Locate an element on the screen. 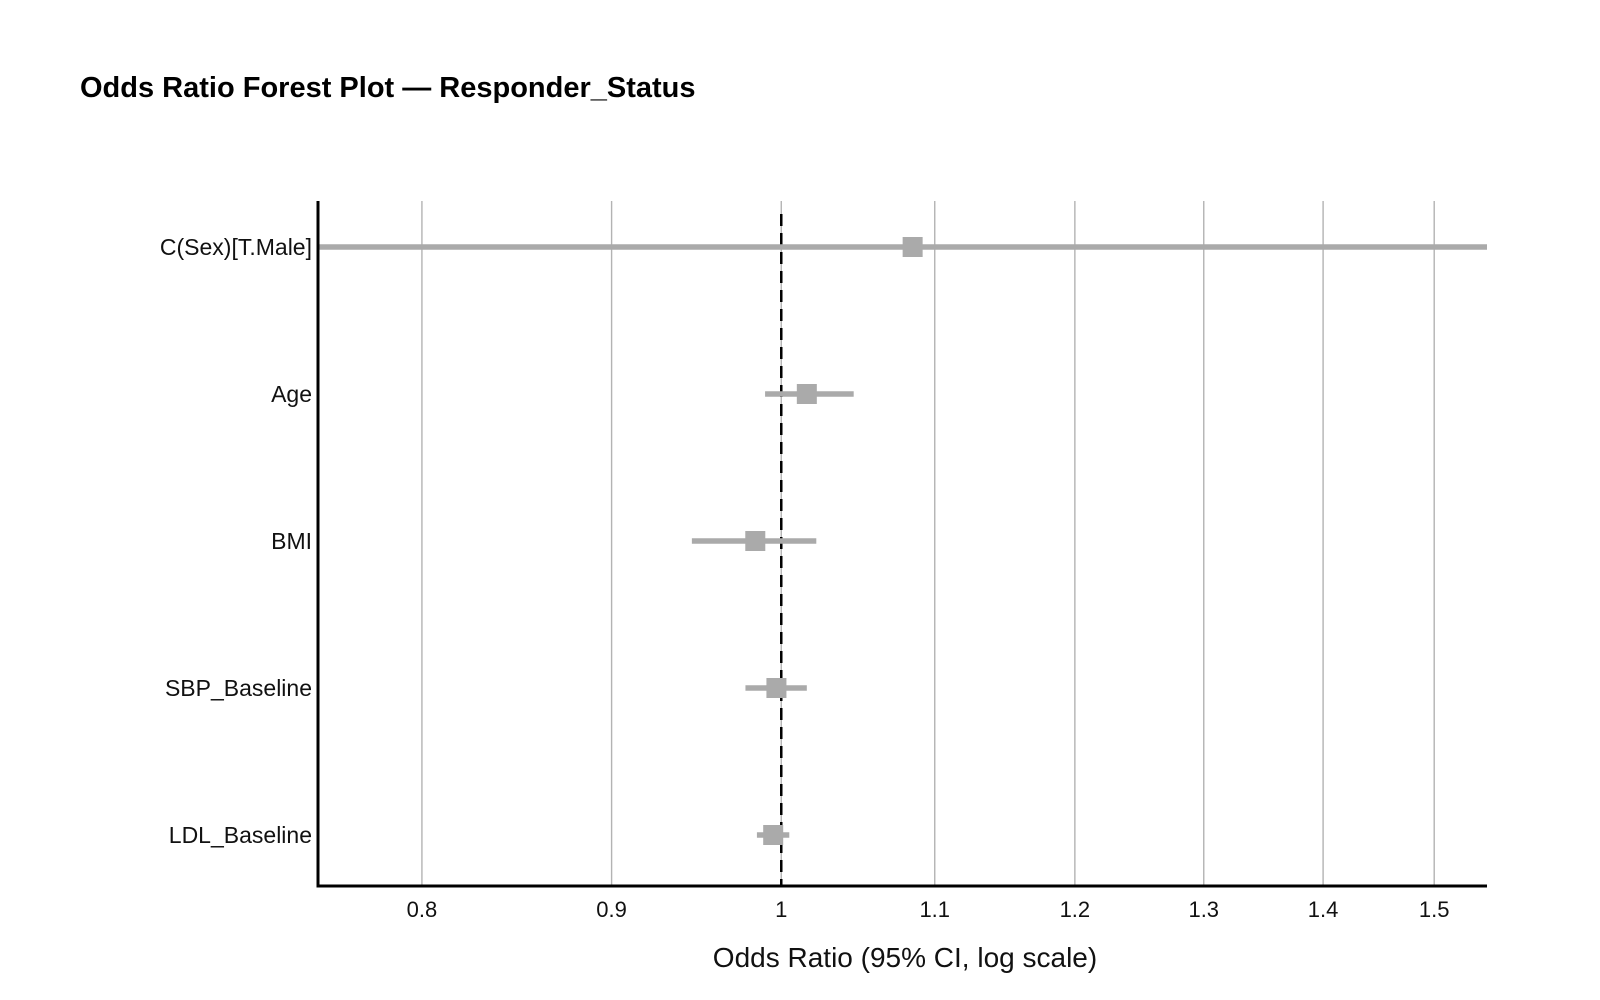 The image size is (1600, 1000). x-tick-label: 1 is located at coordinates (781, 909).